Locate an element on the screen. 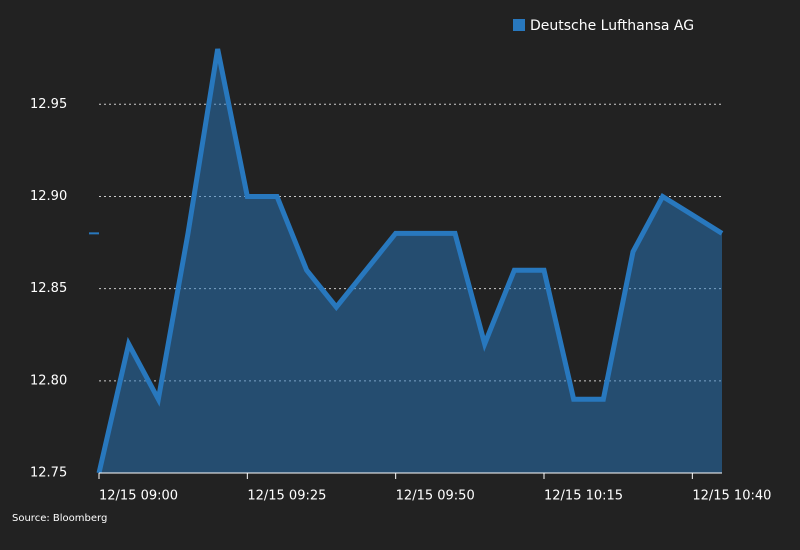 The width and height of the screenshot is (800, 550). x-tick-label: 12/15 10:15 is located at coordinates (583, 496).